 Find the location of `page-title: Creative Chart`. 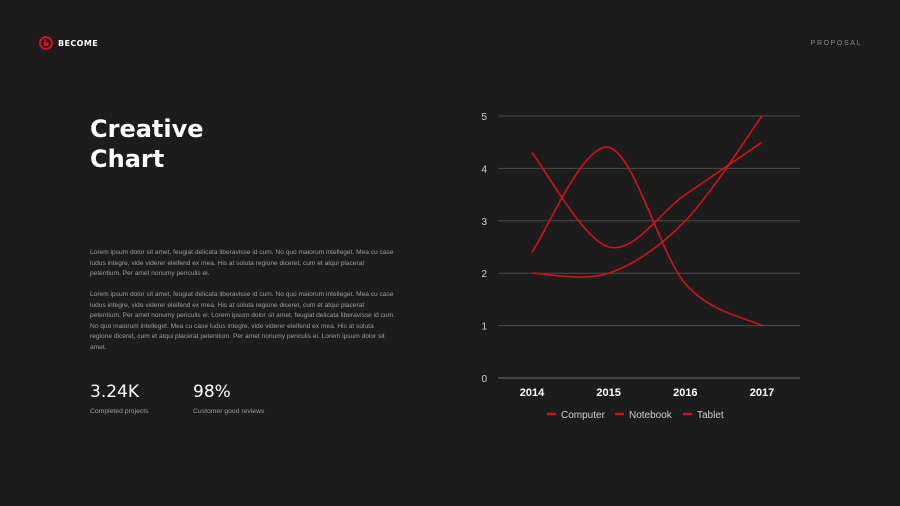

page-title: Creative Chart is located at coordinates (147, 144).